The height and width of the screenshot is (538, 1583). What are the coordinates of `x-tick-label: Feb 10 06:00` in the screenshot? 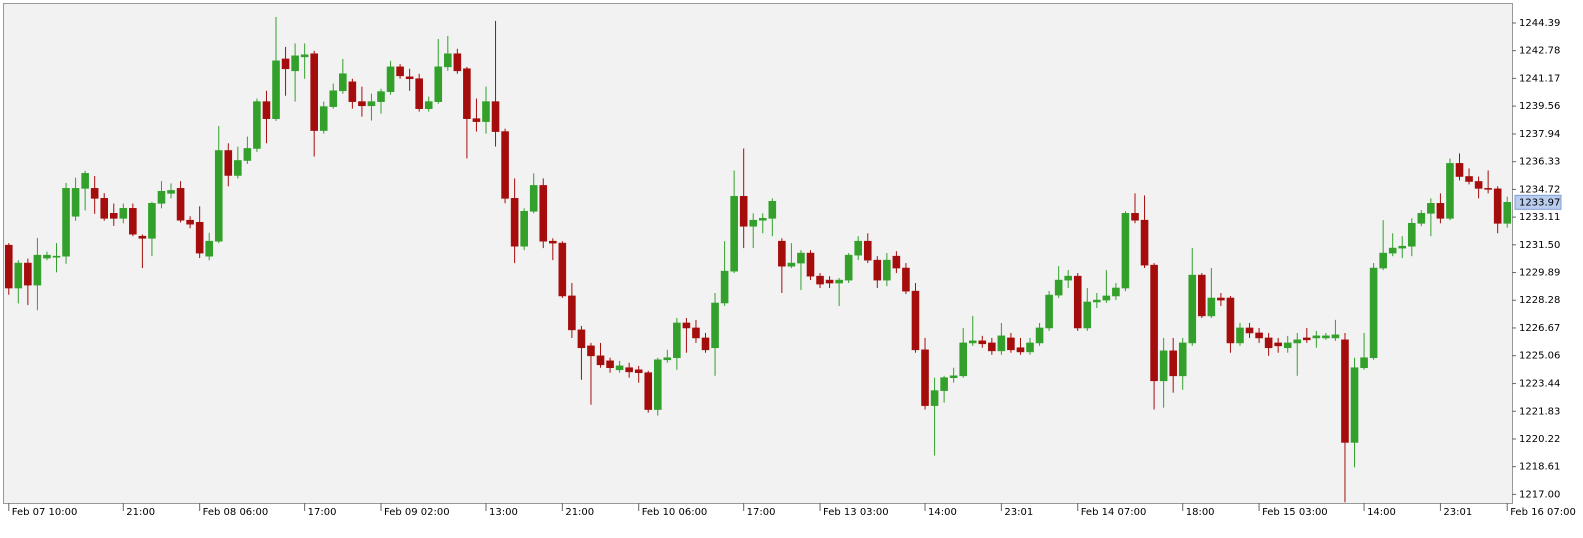 It's located at (675, 512).